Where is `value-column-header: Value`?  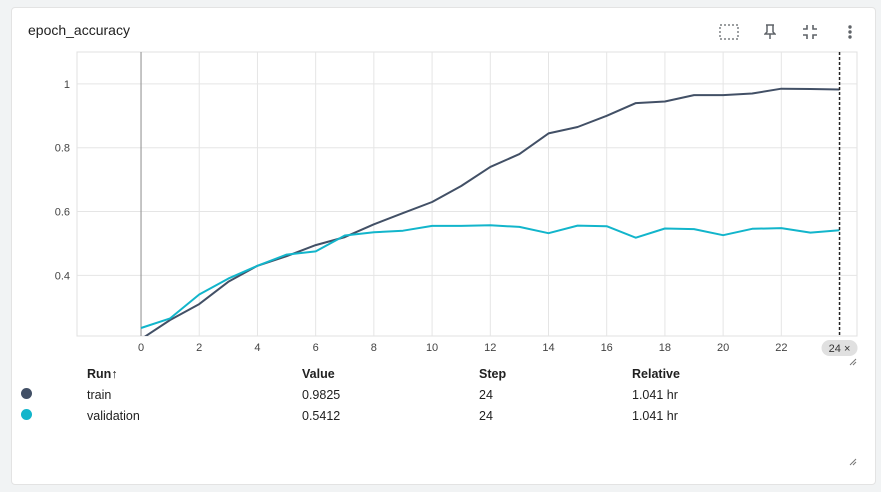
value-column-header: Value is located at coordinates (390, 373).